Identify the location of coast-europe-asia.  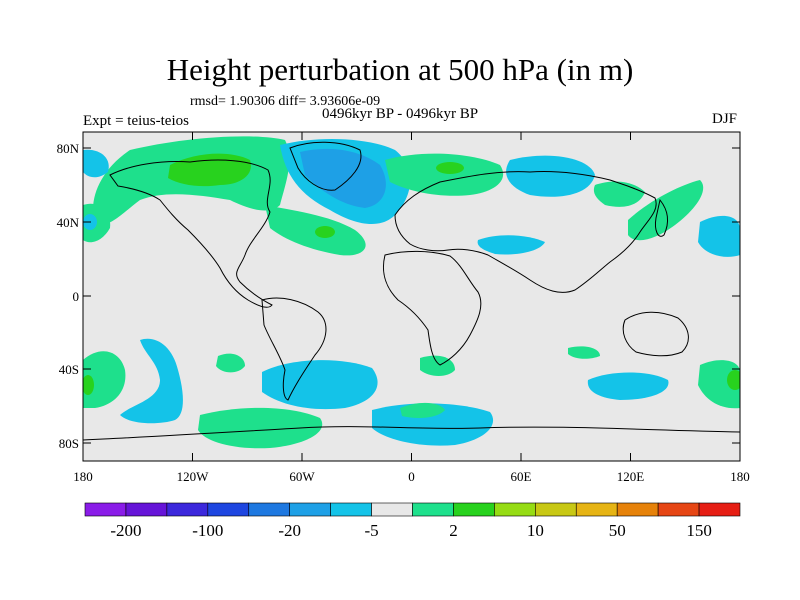
(525, 232).